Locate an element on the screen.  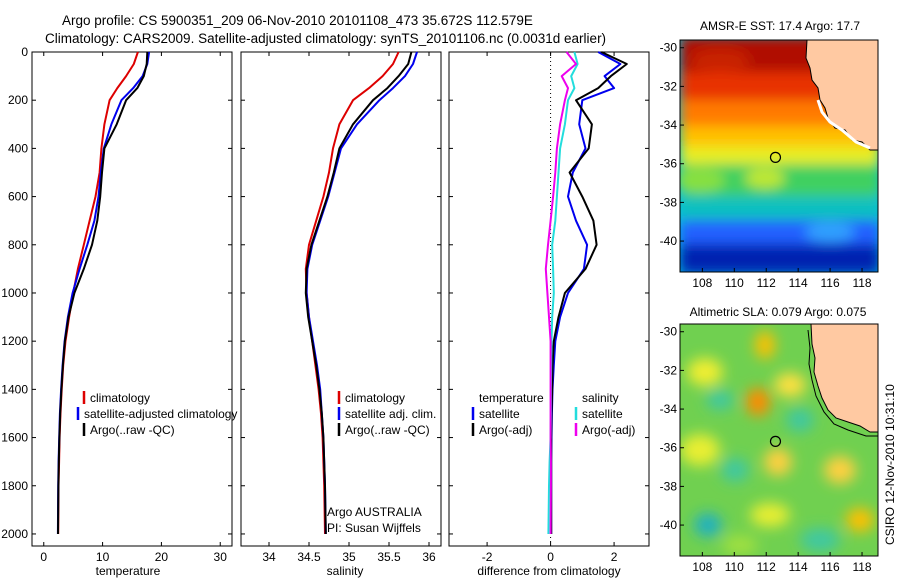
pi-note: PI: Susan Wijffels is located at coordinates (374, 528).